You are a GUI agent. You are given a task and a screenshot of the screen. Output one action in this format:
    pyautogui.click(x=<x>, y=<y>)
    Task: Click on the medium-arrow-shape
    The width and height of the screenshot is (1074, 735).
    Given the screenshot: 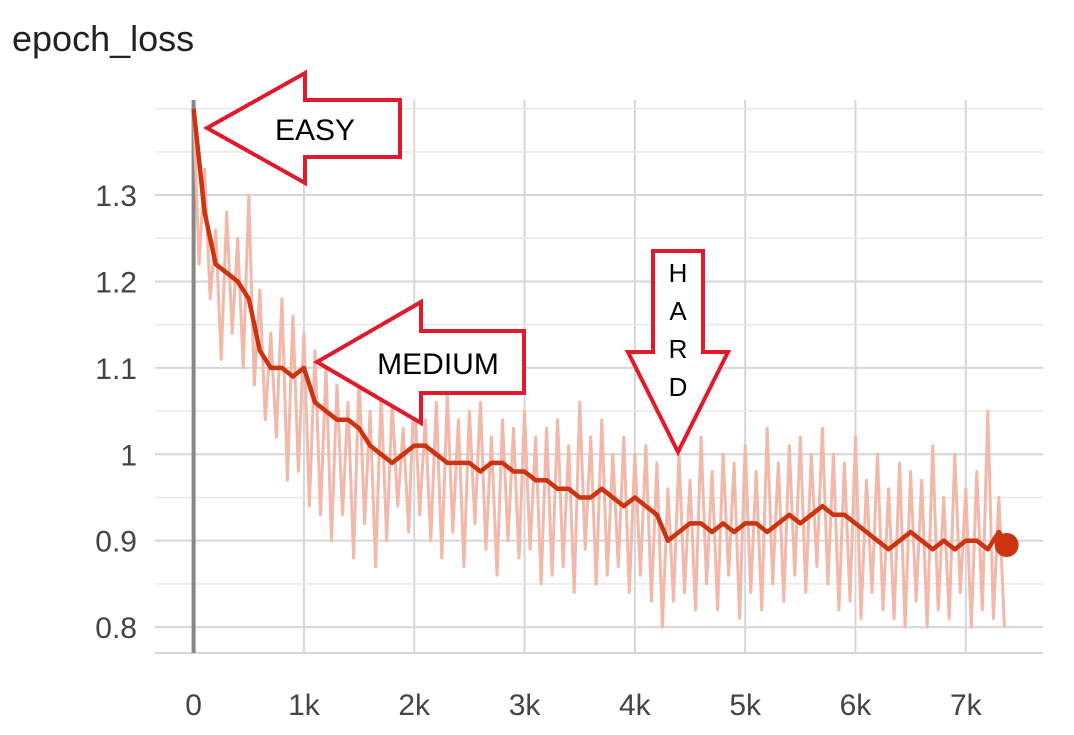 What is the action you would take?
    pyautogui.click(x=419, y=362)
    